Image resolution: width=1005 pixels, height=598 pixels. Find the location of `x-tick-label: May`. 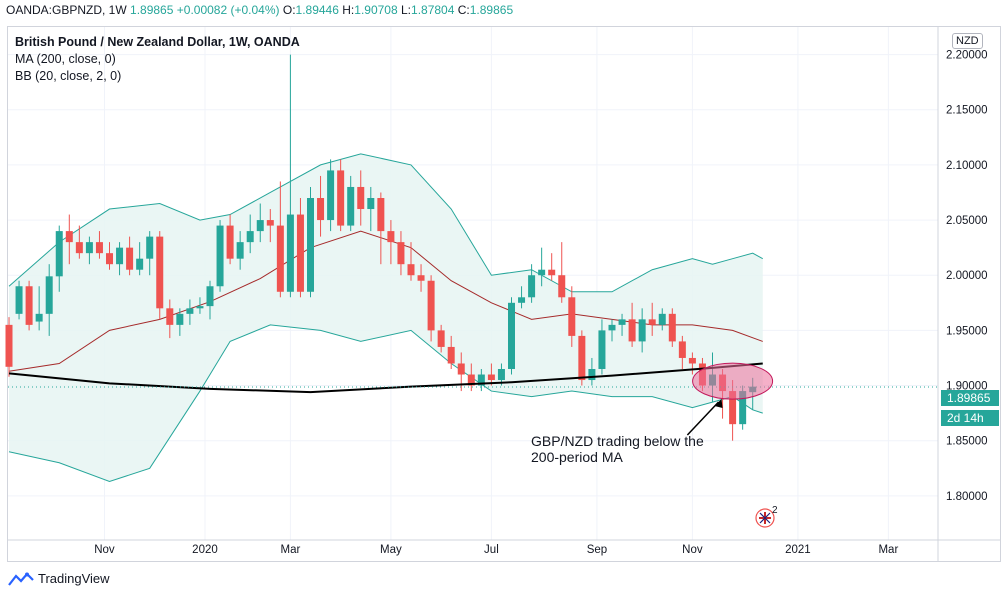

x-tick-label: May is located at coordinates (391, 550).